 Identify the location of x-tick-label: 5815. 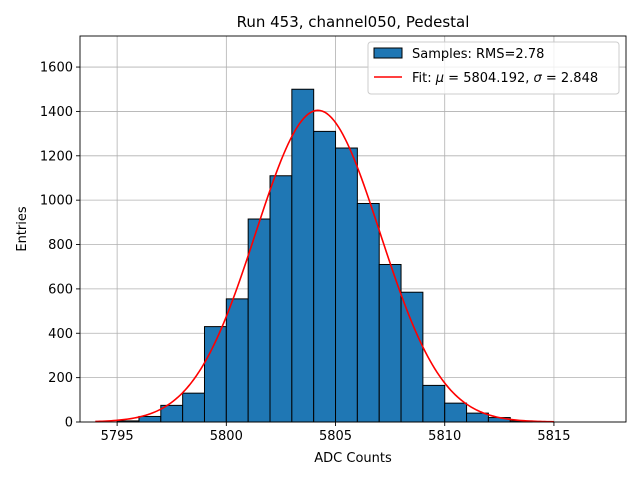
(553, 436).